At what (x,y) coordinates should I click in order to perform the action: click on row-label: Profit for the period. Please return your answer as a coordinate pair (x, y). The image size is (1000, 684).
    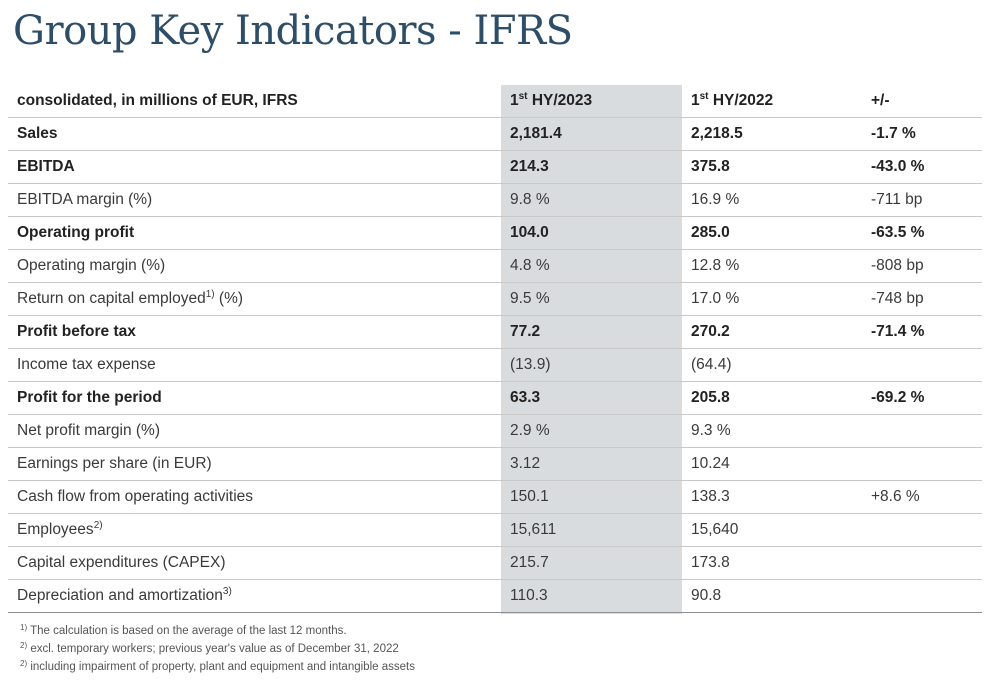
    Looking at the image, I should click on (254, 398).